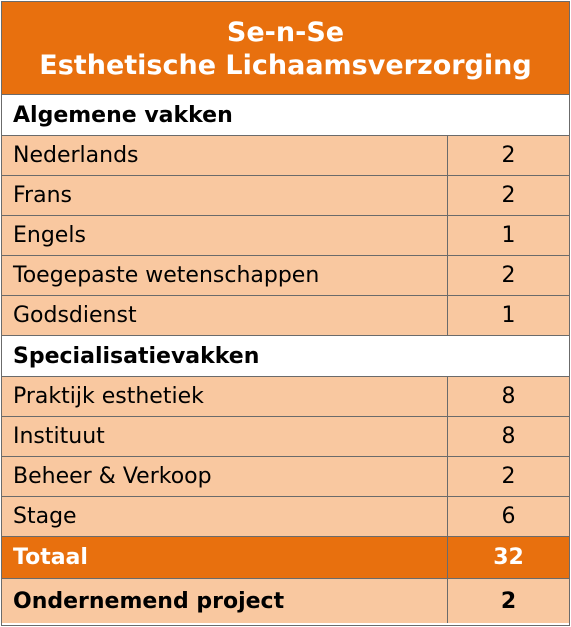 This screenshot has width=571, height=627. What do you see at coordinates (225, 235) in the screenshot?
I see `subject-name: Engels` at bounding box center [225, 235].